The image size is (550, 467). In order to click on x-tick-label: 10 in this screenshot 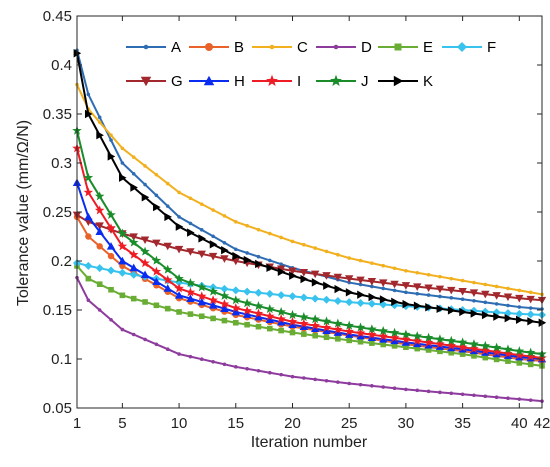, I will do `click(179, 423)`.